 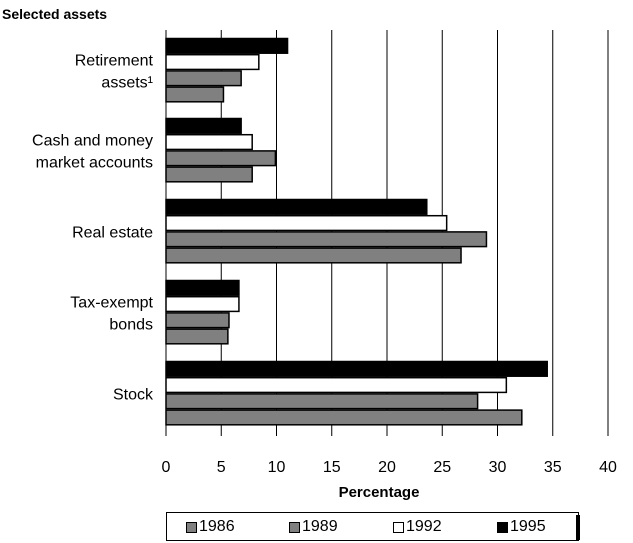 I want to click on legend-item-1986: 1986, so click(x=210, y=527).